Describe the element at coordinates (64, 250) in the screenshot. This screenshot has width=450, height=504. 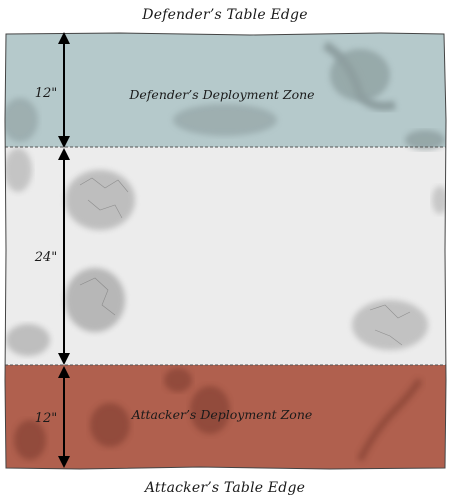
I see `distance-arrows` at that location.